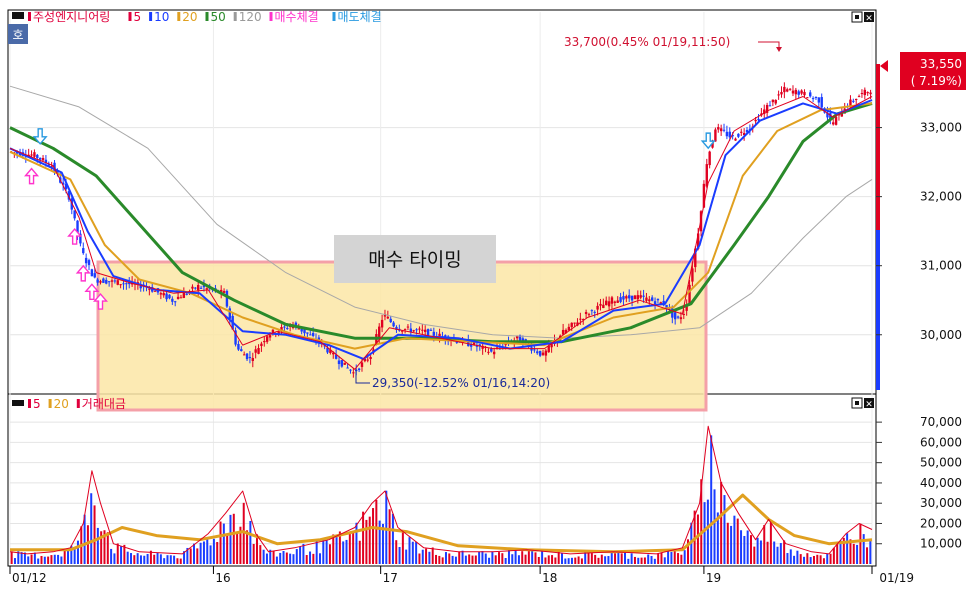 The width and height of the screenshot is (966, 590). Describe the element at coordinates (933, 71) in the screenshot. I see `current-price-box` at that location.